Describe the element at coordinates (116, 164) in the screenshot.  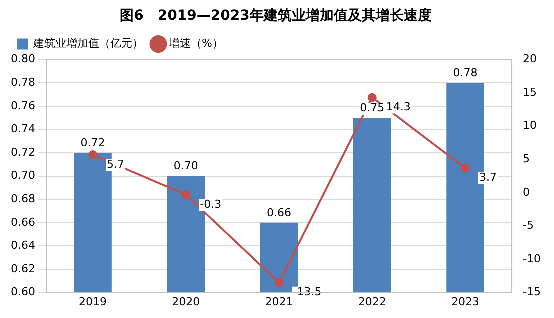
I see `data-label: 5.7` at that location.